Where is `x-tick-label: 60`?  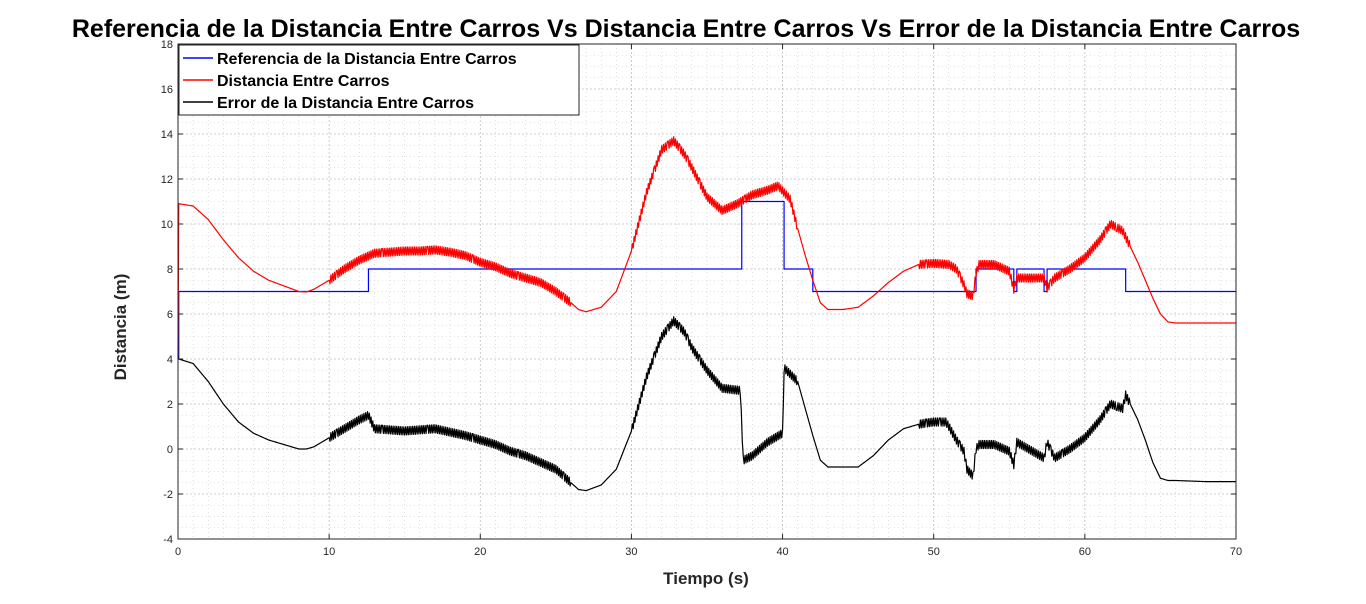 x-tick-label: 60 is located at coordinates (1085, 552).